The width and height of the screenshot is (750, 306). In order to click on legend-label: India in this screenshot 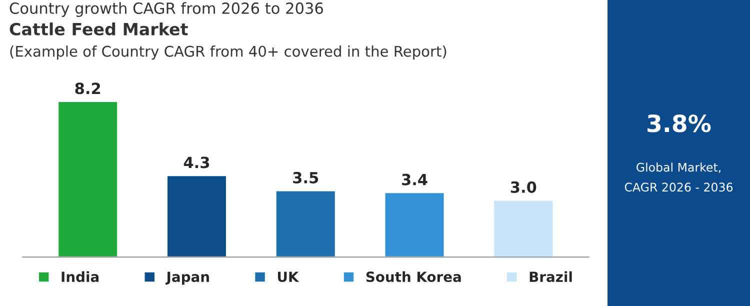, I will do `click(80, 276)`.